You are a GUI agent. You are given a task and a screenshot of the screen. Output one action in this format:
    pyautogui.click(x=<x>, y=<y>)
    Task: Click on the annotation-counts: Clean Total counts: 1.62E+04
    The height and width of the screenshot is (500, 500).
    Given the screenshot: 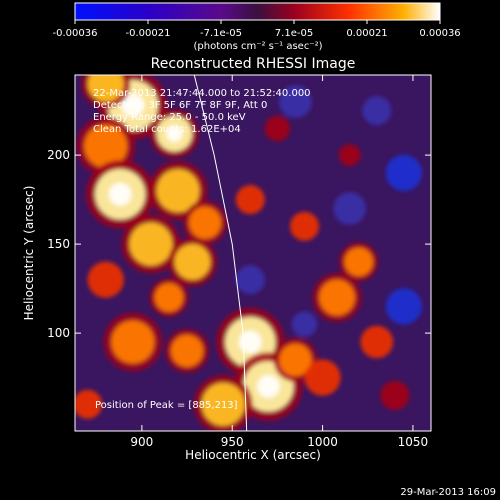 What is the action you would take?
    pyautogui.click(x=167, y=129)
    